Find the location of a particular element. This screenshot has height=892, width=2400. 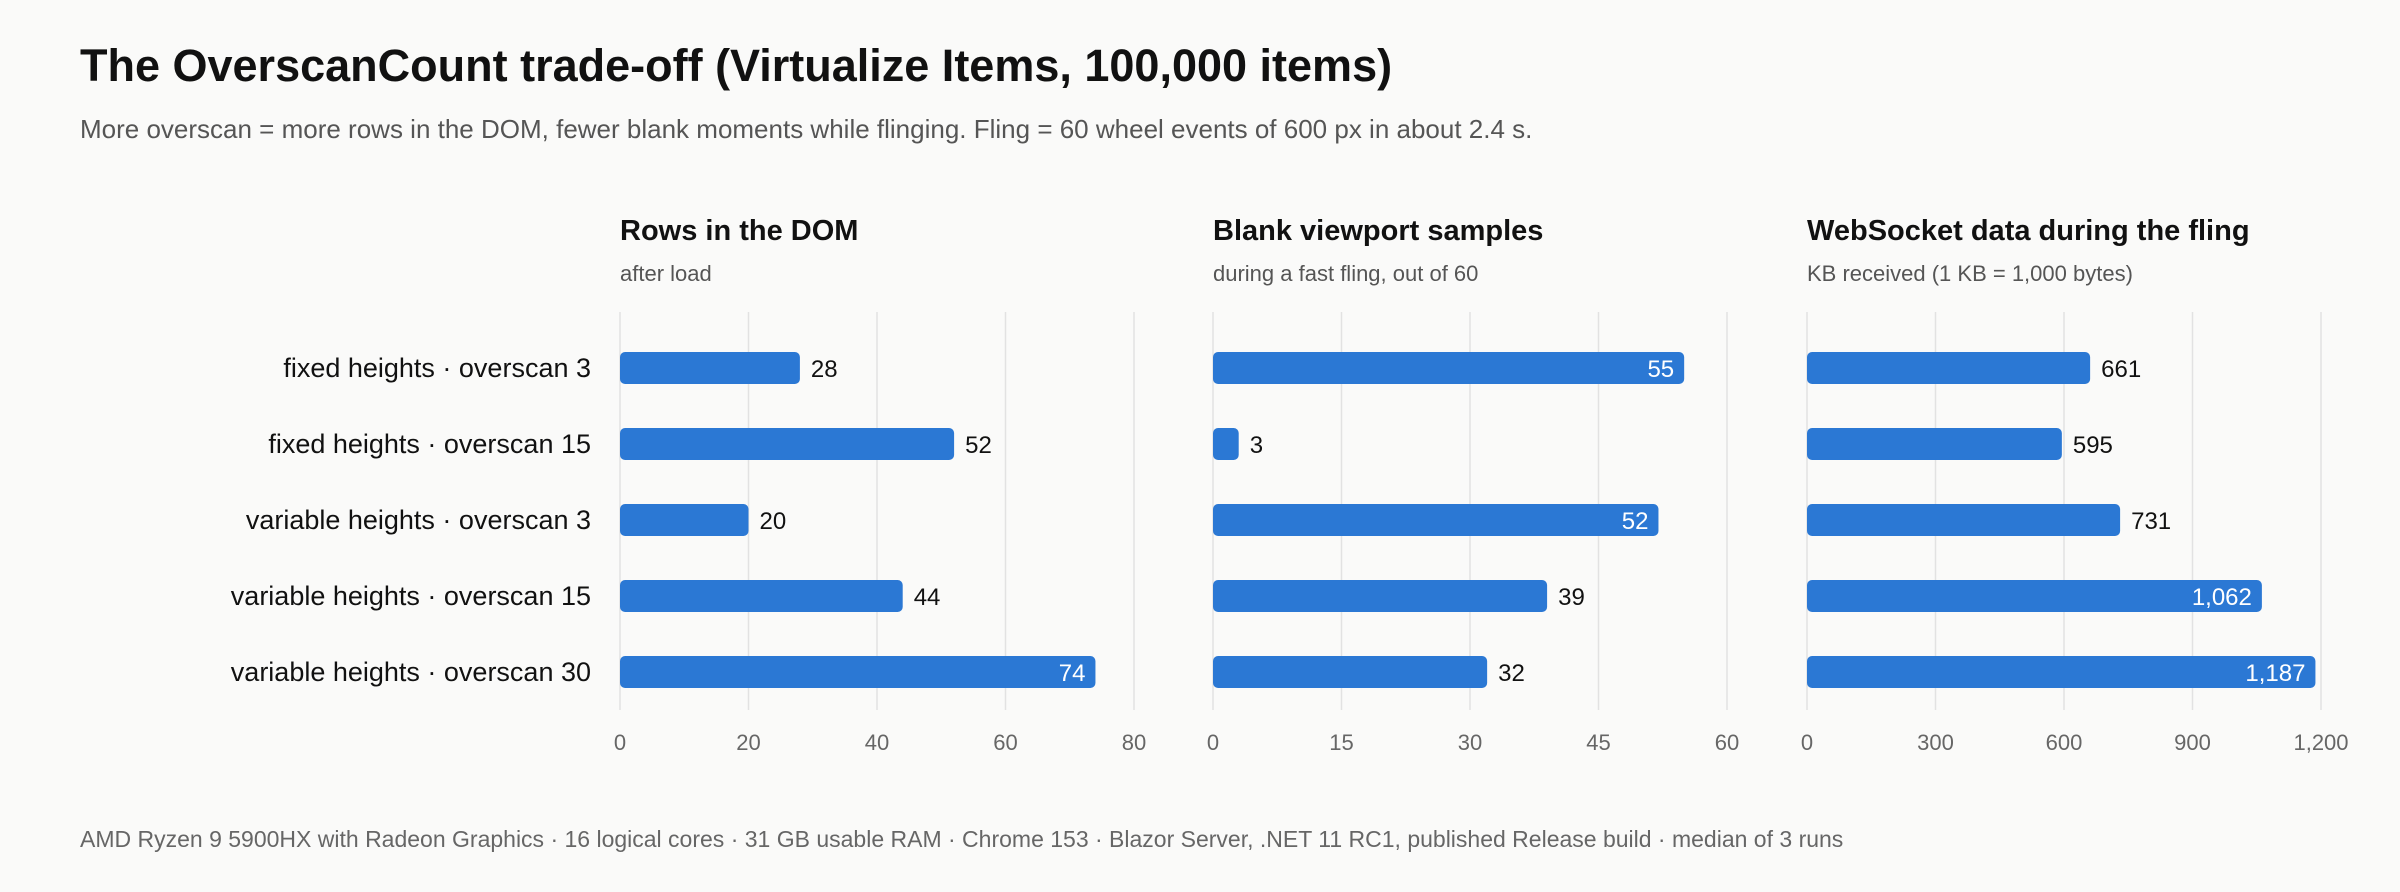

data-label: 1,062 is located at coordinates (2222, 597).